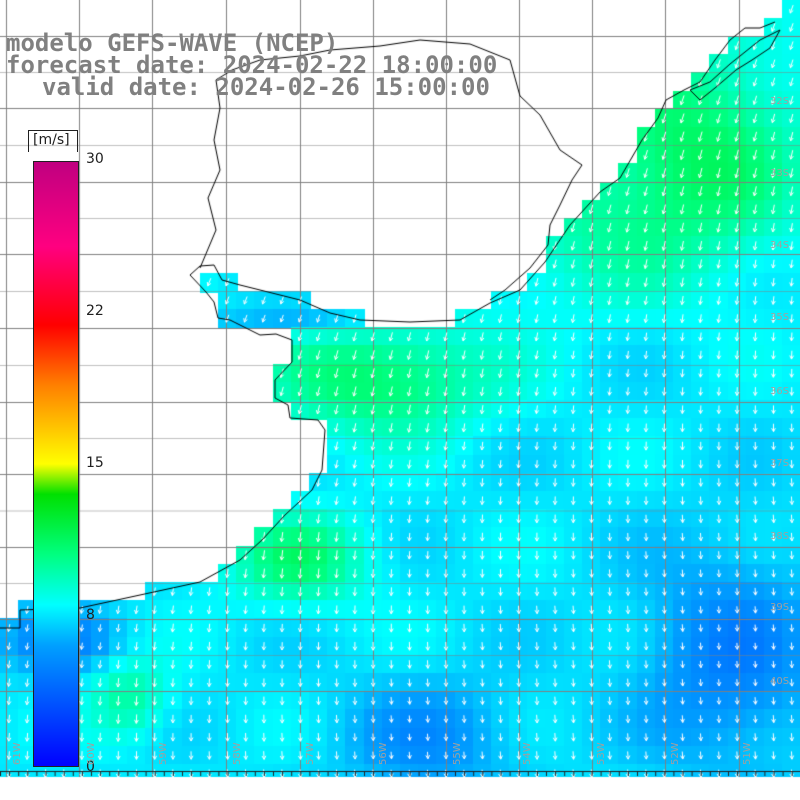 This screenshot has width=800, height=800. I want to click on lat-label-39s: 39S, so click(780, 607).